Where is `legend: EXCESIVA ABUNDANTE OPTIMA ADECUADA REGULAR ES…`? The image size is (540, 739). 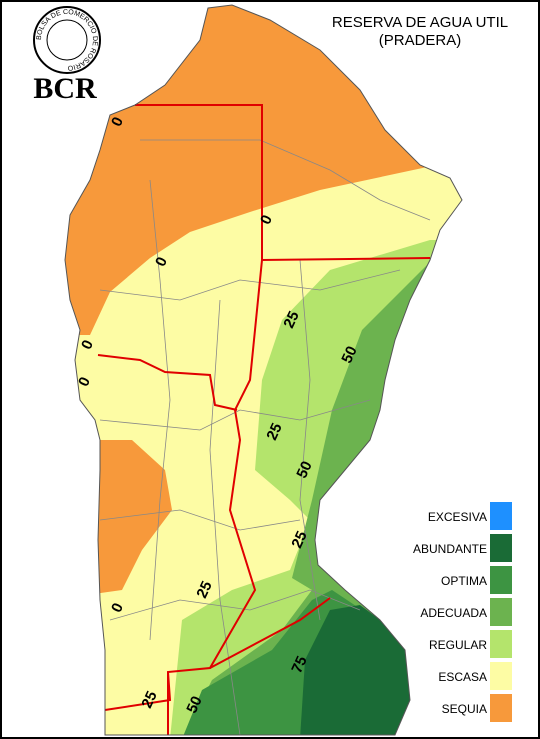 legend: EXCESIVA ABUNDANTE OPTIMA ADECUADA REGULAR ES… is located at coordinates (462, 612).